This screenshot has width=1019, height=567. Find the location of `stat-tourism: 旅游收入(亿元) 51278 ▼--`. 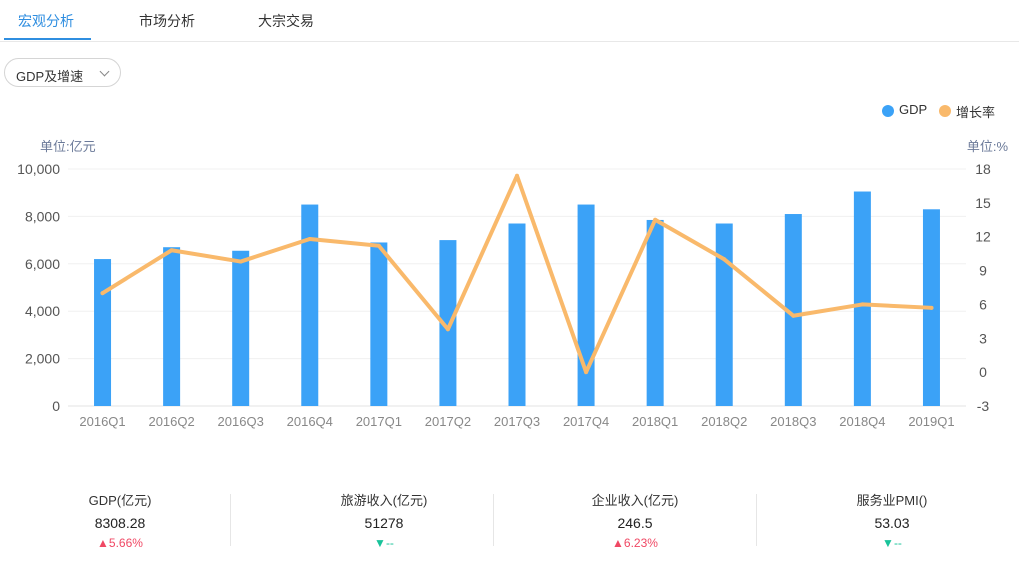

stat-tourism: 旅游收入(亿元) 51278 ▼-- is located at coordinates (384, 515).